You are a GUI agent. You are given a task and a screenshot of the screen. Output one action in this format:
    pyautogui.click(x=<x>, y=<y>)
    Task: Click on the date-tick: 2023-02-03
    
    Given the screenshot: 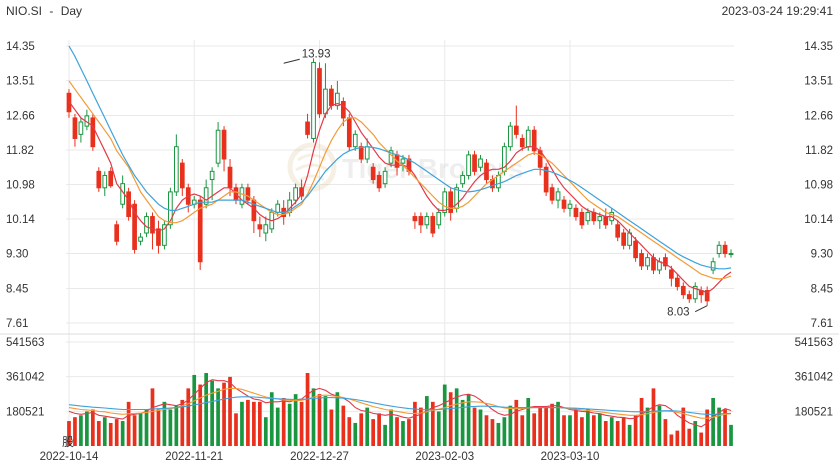 What is the action you would take?
    pyautogui.click(x=444, y=457)
    